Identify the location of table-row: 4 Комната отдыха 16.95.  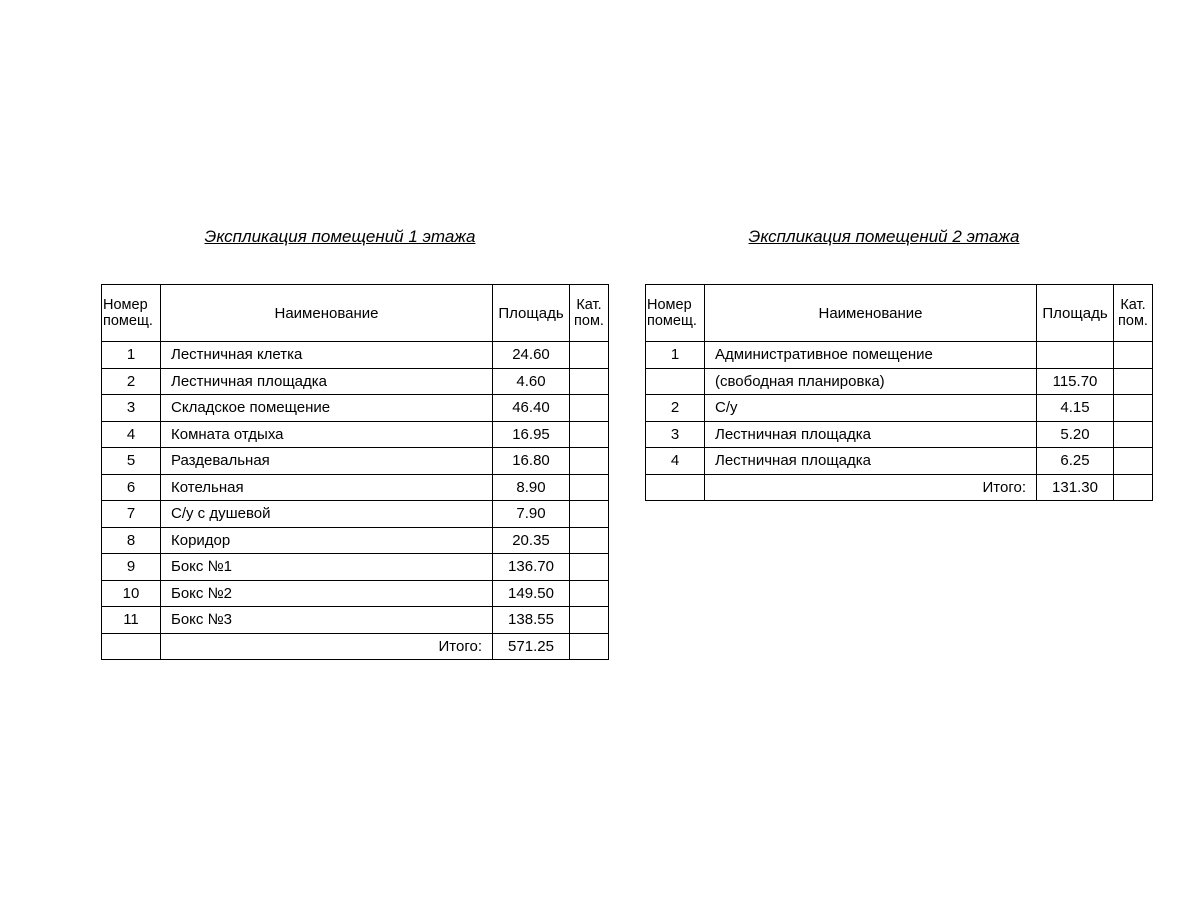
(355, 434).